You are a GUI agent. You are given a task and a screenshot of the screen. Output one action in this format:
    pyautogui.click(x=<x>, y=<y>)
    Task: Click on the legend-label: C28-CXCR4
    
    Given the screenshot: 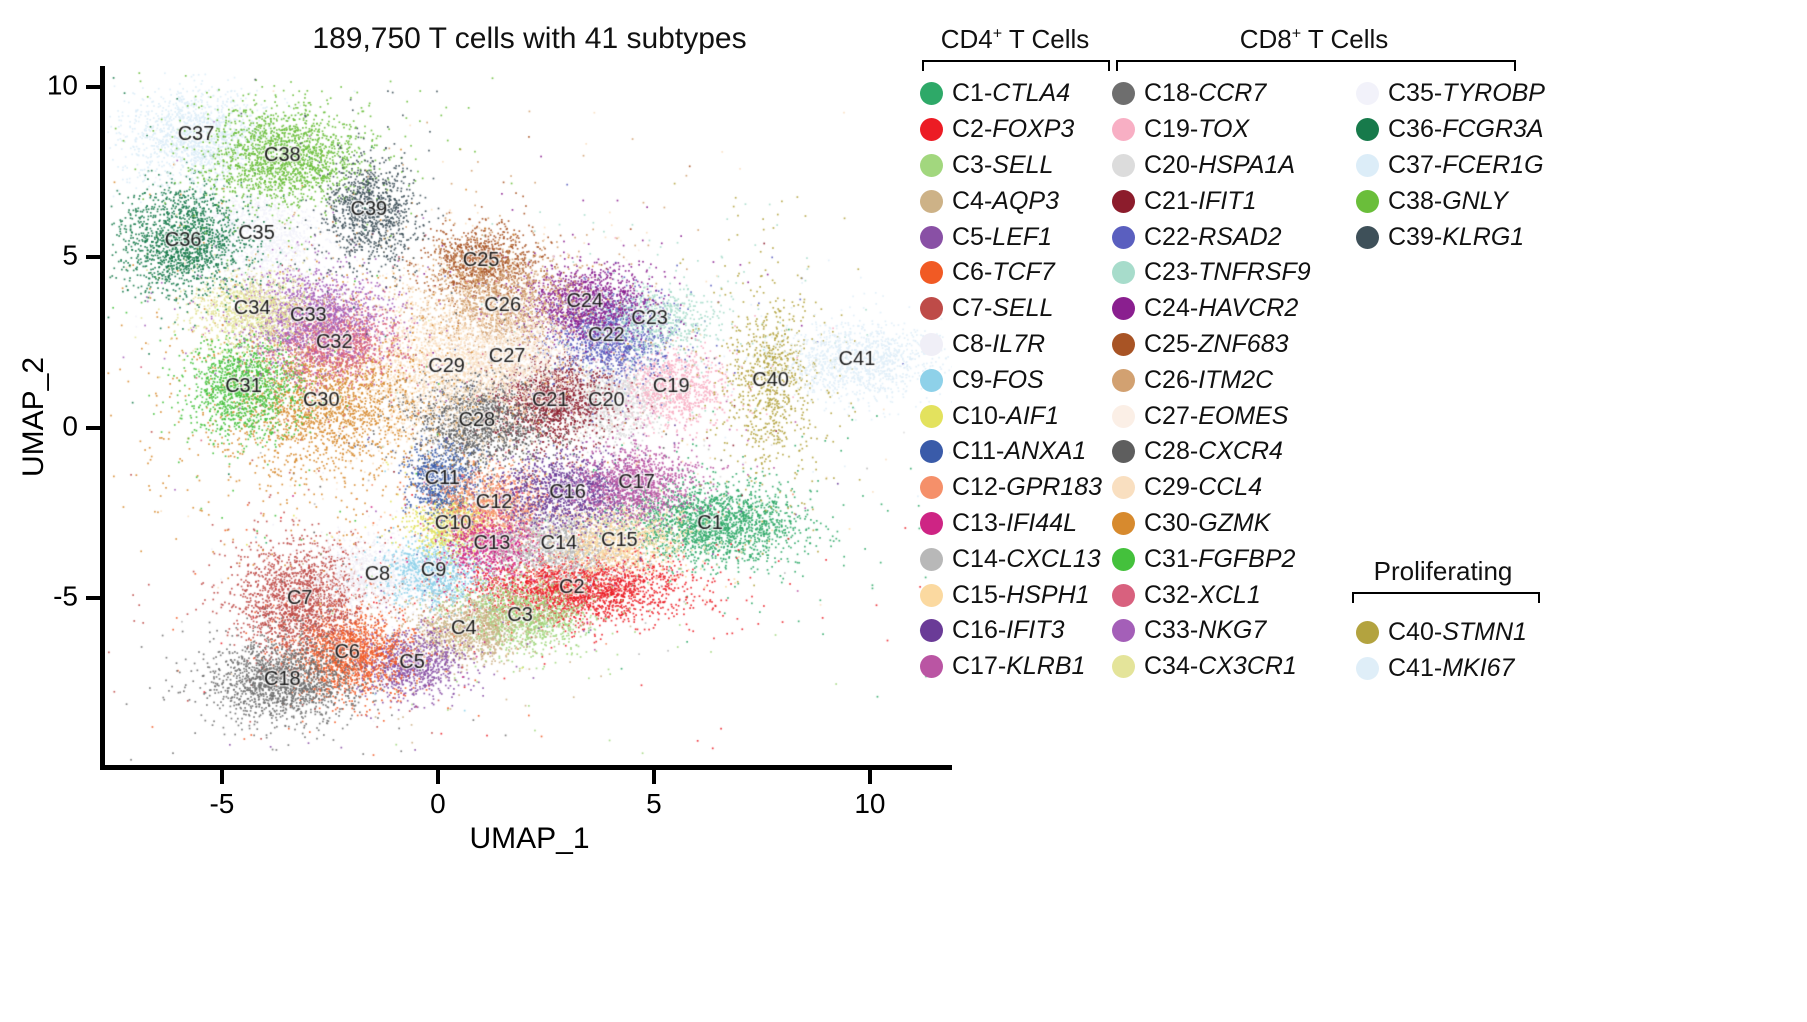 What is the action you would take?
    pyautogui.click(x=1213, y=451)
    